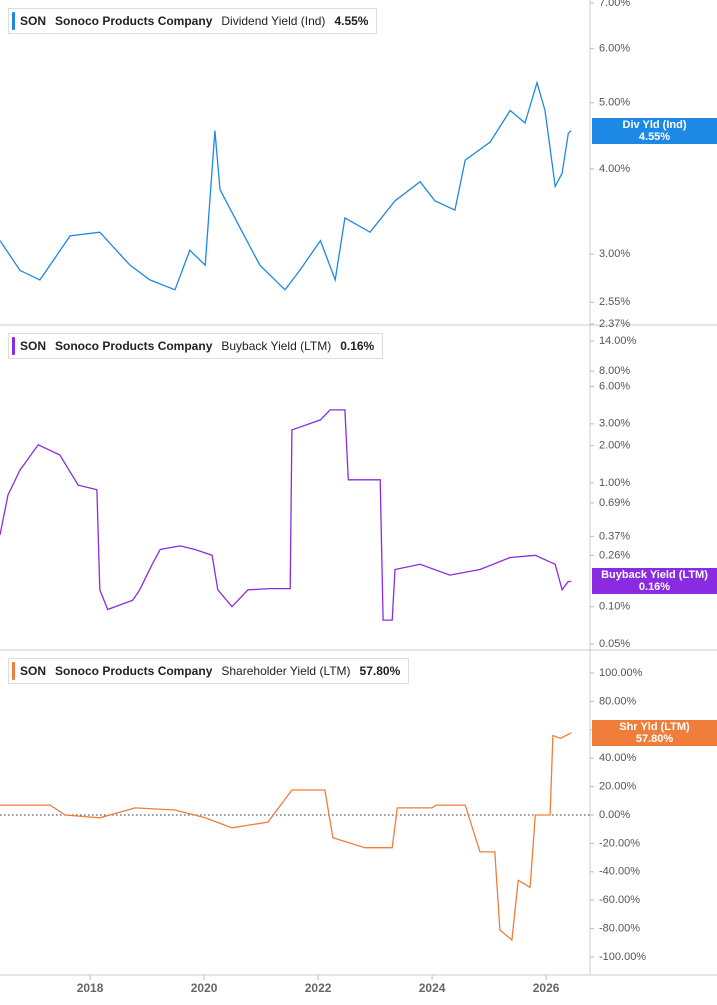  Describe the element at coordinates (318, 988) in the screenshot. I see `x-tick-label: 2022` at that location.